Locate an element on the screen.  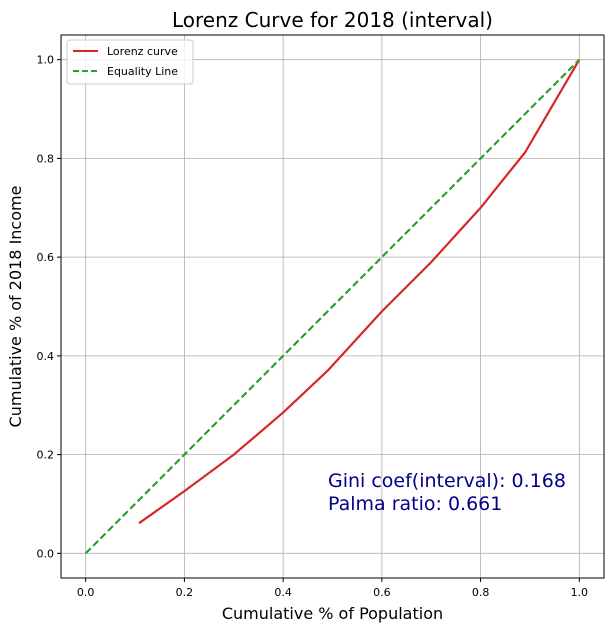
x-tick-label: 0.4 is located at coordinates (283, 592).